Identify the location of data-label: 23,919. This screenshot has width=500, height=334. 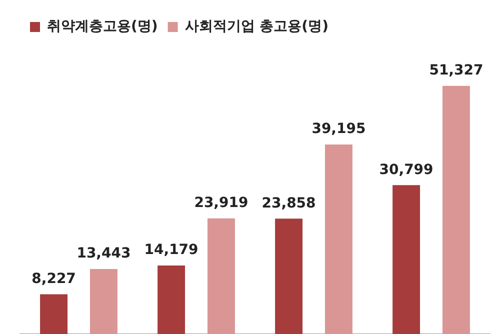
(221, 203).